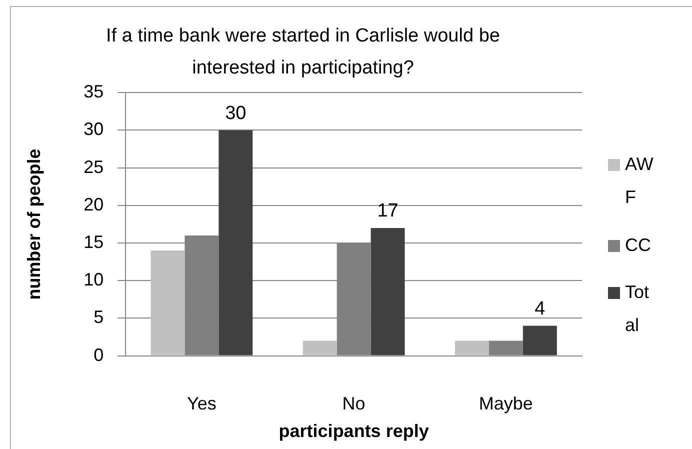  I want to click on legend-label: CC, so click(638, 245).